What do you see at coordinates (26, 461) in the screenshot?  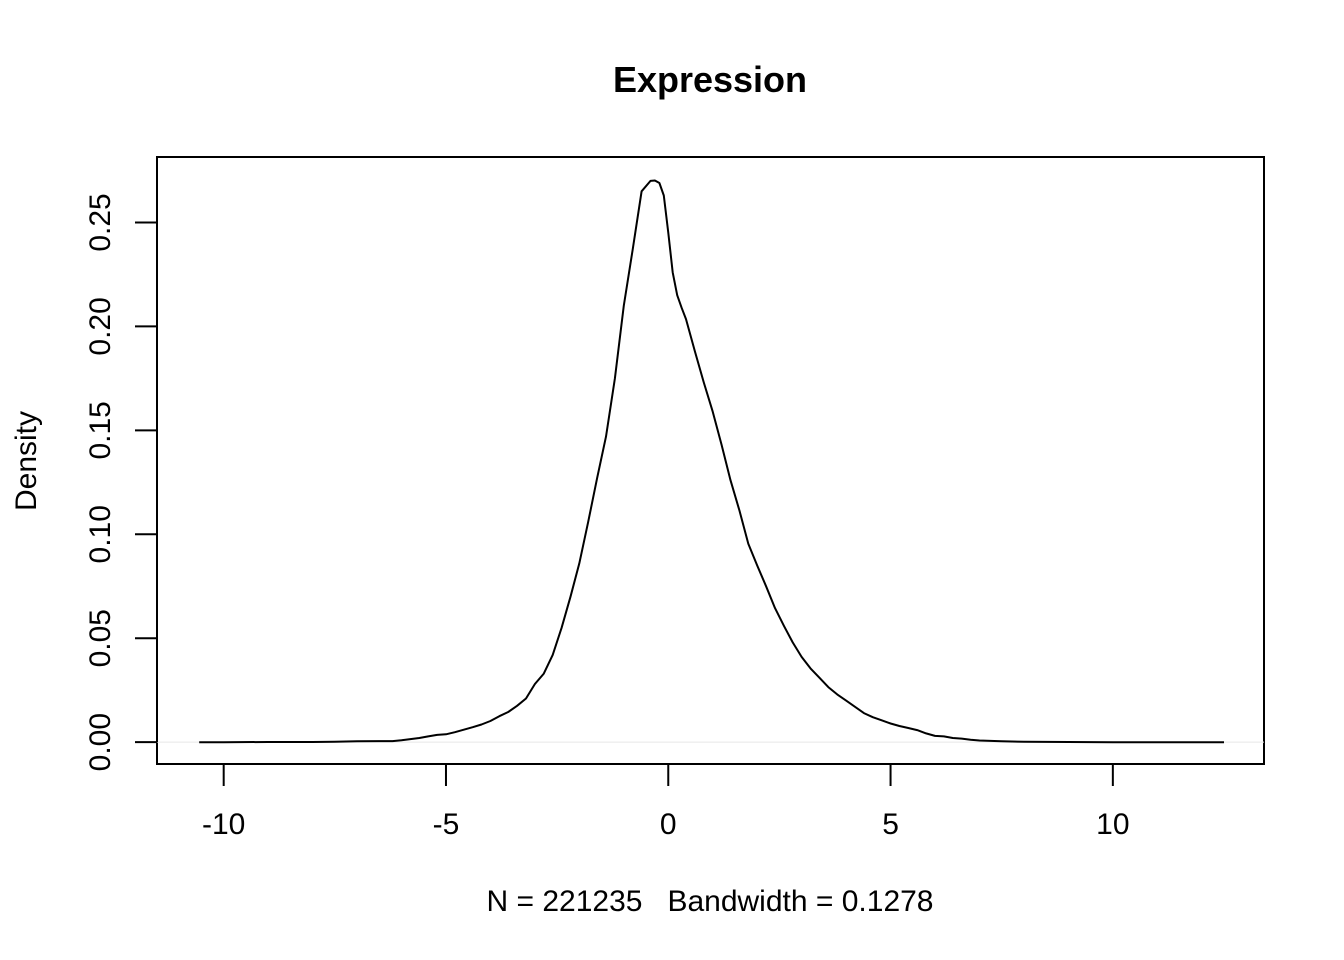 I see `y-axis-label: Density` at bounding box center [26, 461].